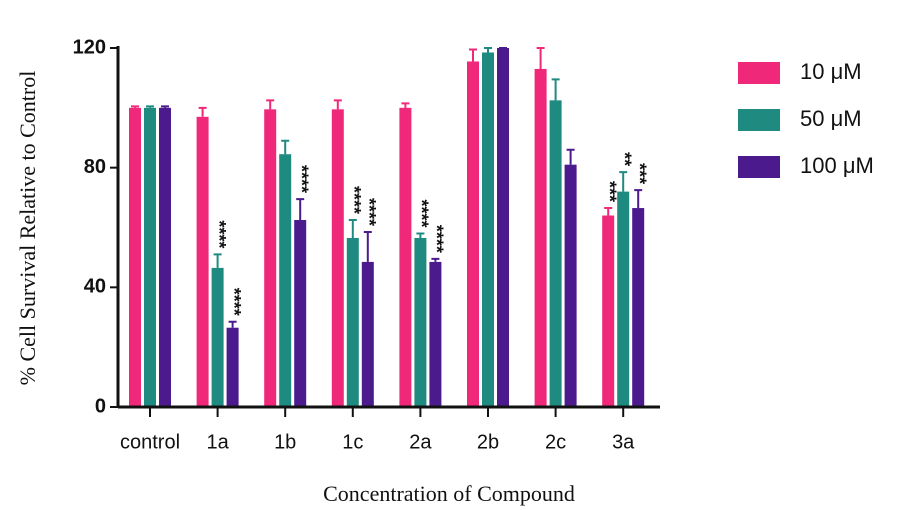 The width and height of the screenshot is (899, 510). What do you see at coordinates (352, 442) in the screenshot?
I see `x-tick-label: 1c` at bounding box center [352, 442].